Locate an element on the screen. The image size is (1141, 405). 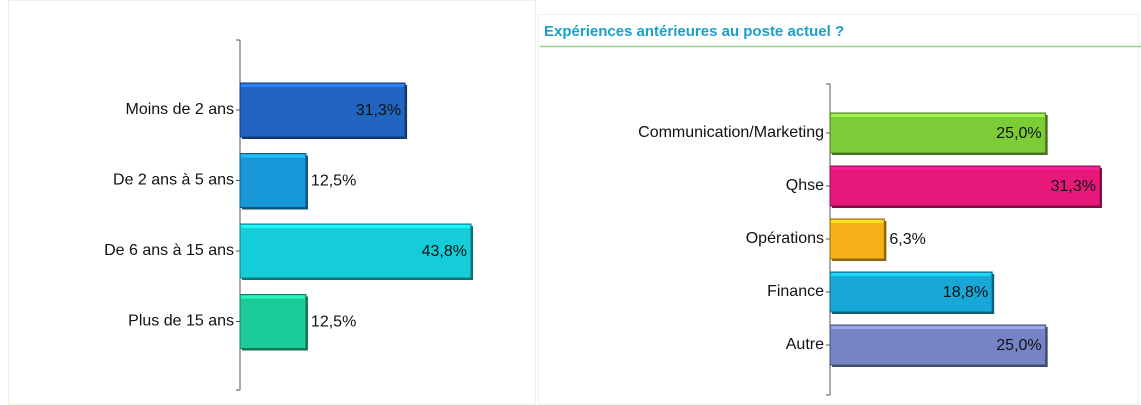
category-label: De 6 ans à 15 ans is located at coordinates (169, 250).